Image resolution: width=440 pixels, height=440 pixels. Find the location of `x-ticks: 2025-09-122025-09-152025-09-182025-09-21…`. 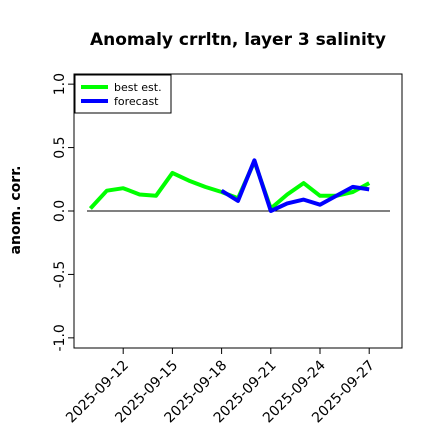

x-ticks: 2025-09-122025-09-152025-09-182025-09-21… is located at coordinates (220, 387).